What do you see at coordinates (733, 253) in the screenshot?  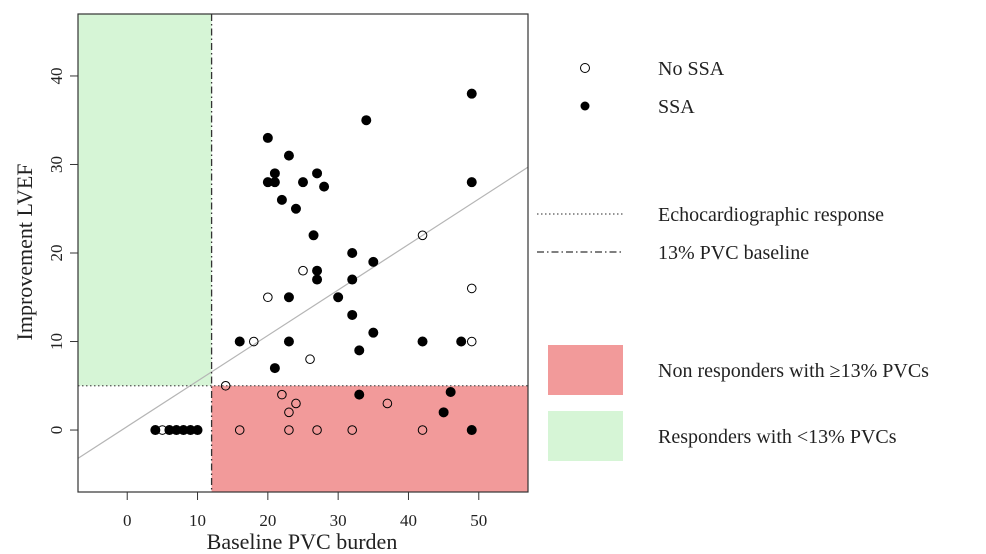 I see `legend-label: 13% PVC baseline` at bounding box center [733, 253].